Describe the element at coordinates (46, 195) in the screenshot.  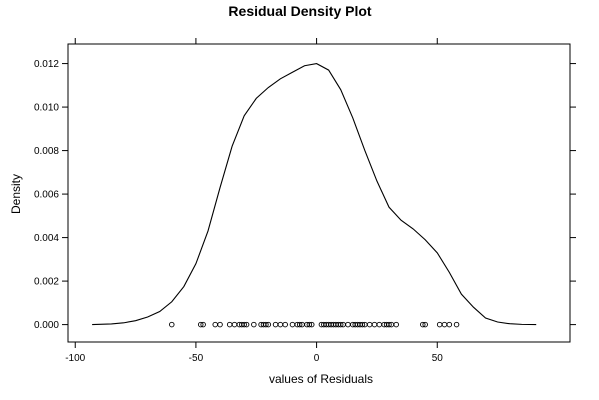
I see `y-tick-label: 0.006` at that location.